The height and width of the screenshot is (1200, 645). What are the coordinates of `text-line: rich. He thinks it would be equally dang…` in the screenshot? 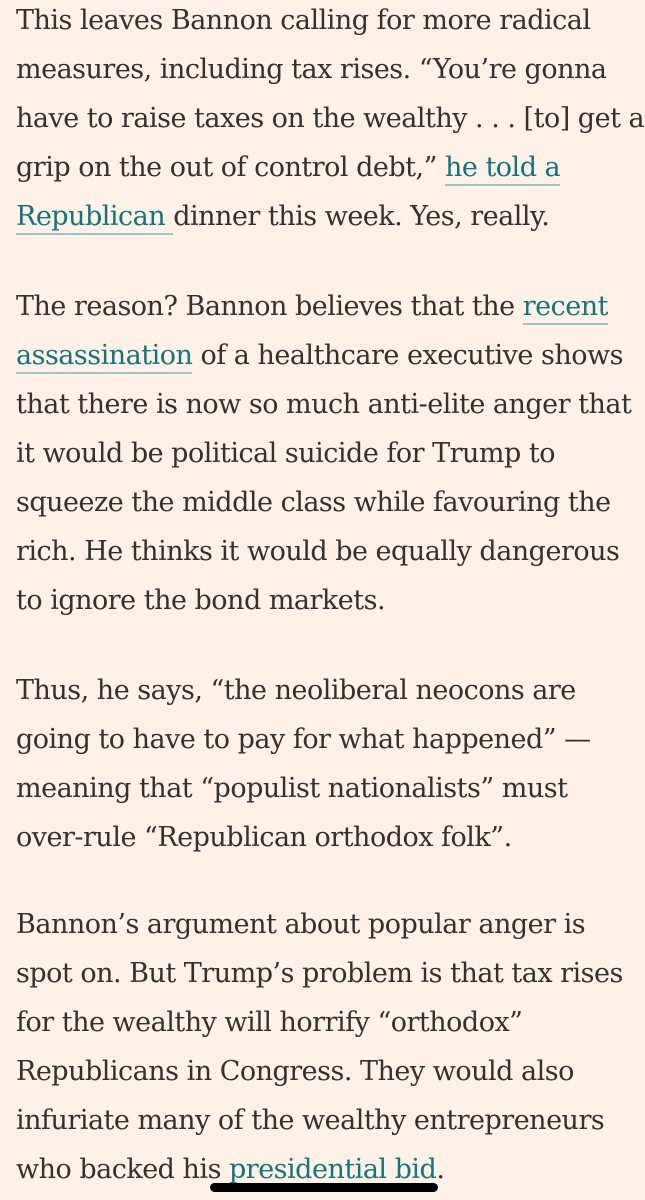 It's located at (326, 551).